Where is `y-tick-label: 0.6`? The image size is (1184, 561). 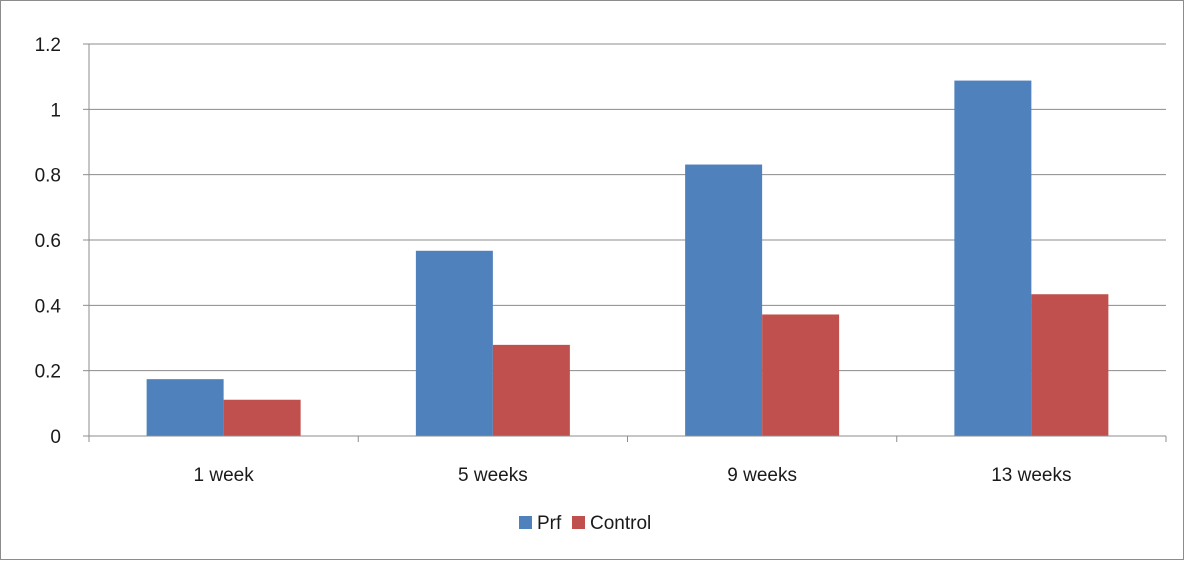
y-tick-label: 0.6 is located at coordinates (48, 241).